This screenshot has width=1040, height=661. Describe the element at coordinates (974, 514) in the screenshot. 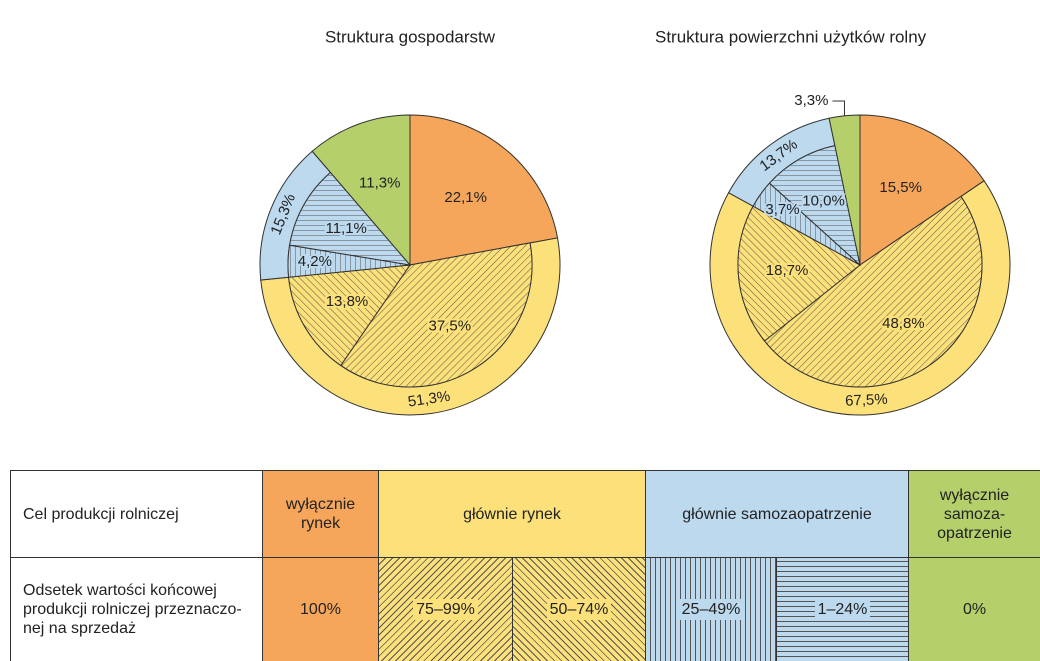

I see `header-cell: wyłącznie samoza-opatrzenie` at that location.